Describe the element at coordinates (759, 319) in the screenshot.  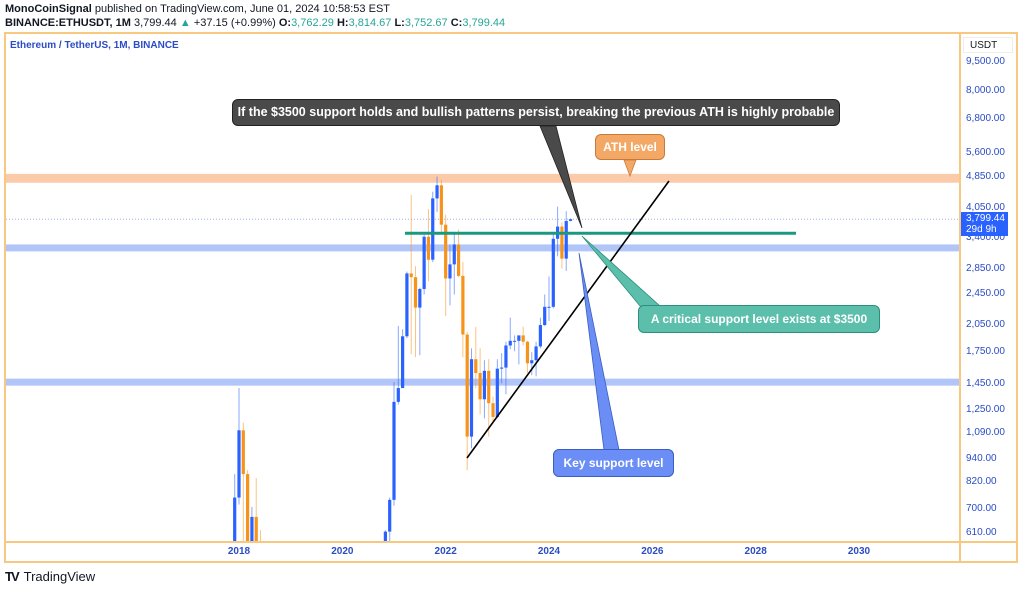
I see `critical-support-callout: A critical support level exists at $3500` at that location.